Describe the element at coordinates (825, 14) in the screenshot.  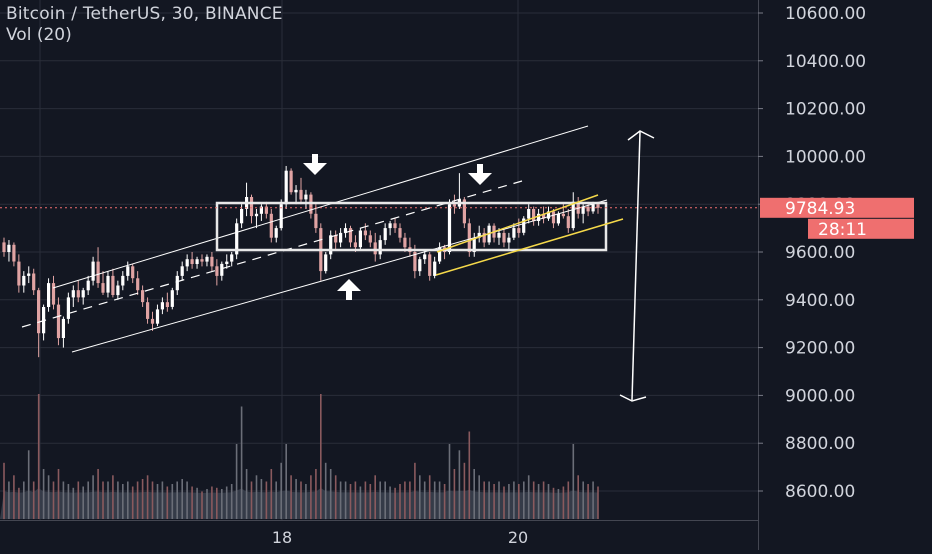
I see `y-tick-label: 10600.00` at that location.